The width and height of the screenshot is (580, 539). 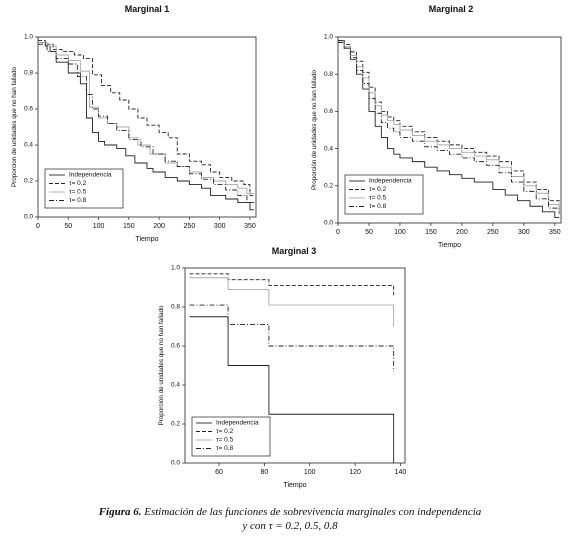 What do you see at coordinates (401, 472) in the screenshot?
I see `x-tick-label: 140` at bounding box center [401, 472].